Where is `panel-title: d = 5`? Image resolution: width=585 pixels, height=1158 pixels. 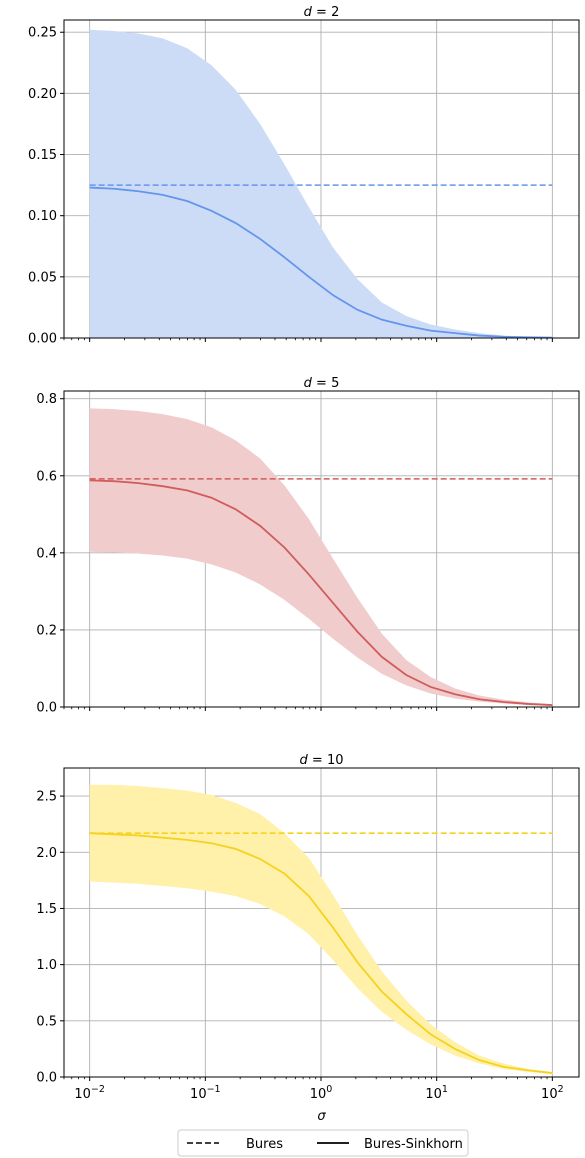
panel-title: d = 5 is located at coordinates (322, 383).